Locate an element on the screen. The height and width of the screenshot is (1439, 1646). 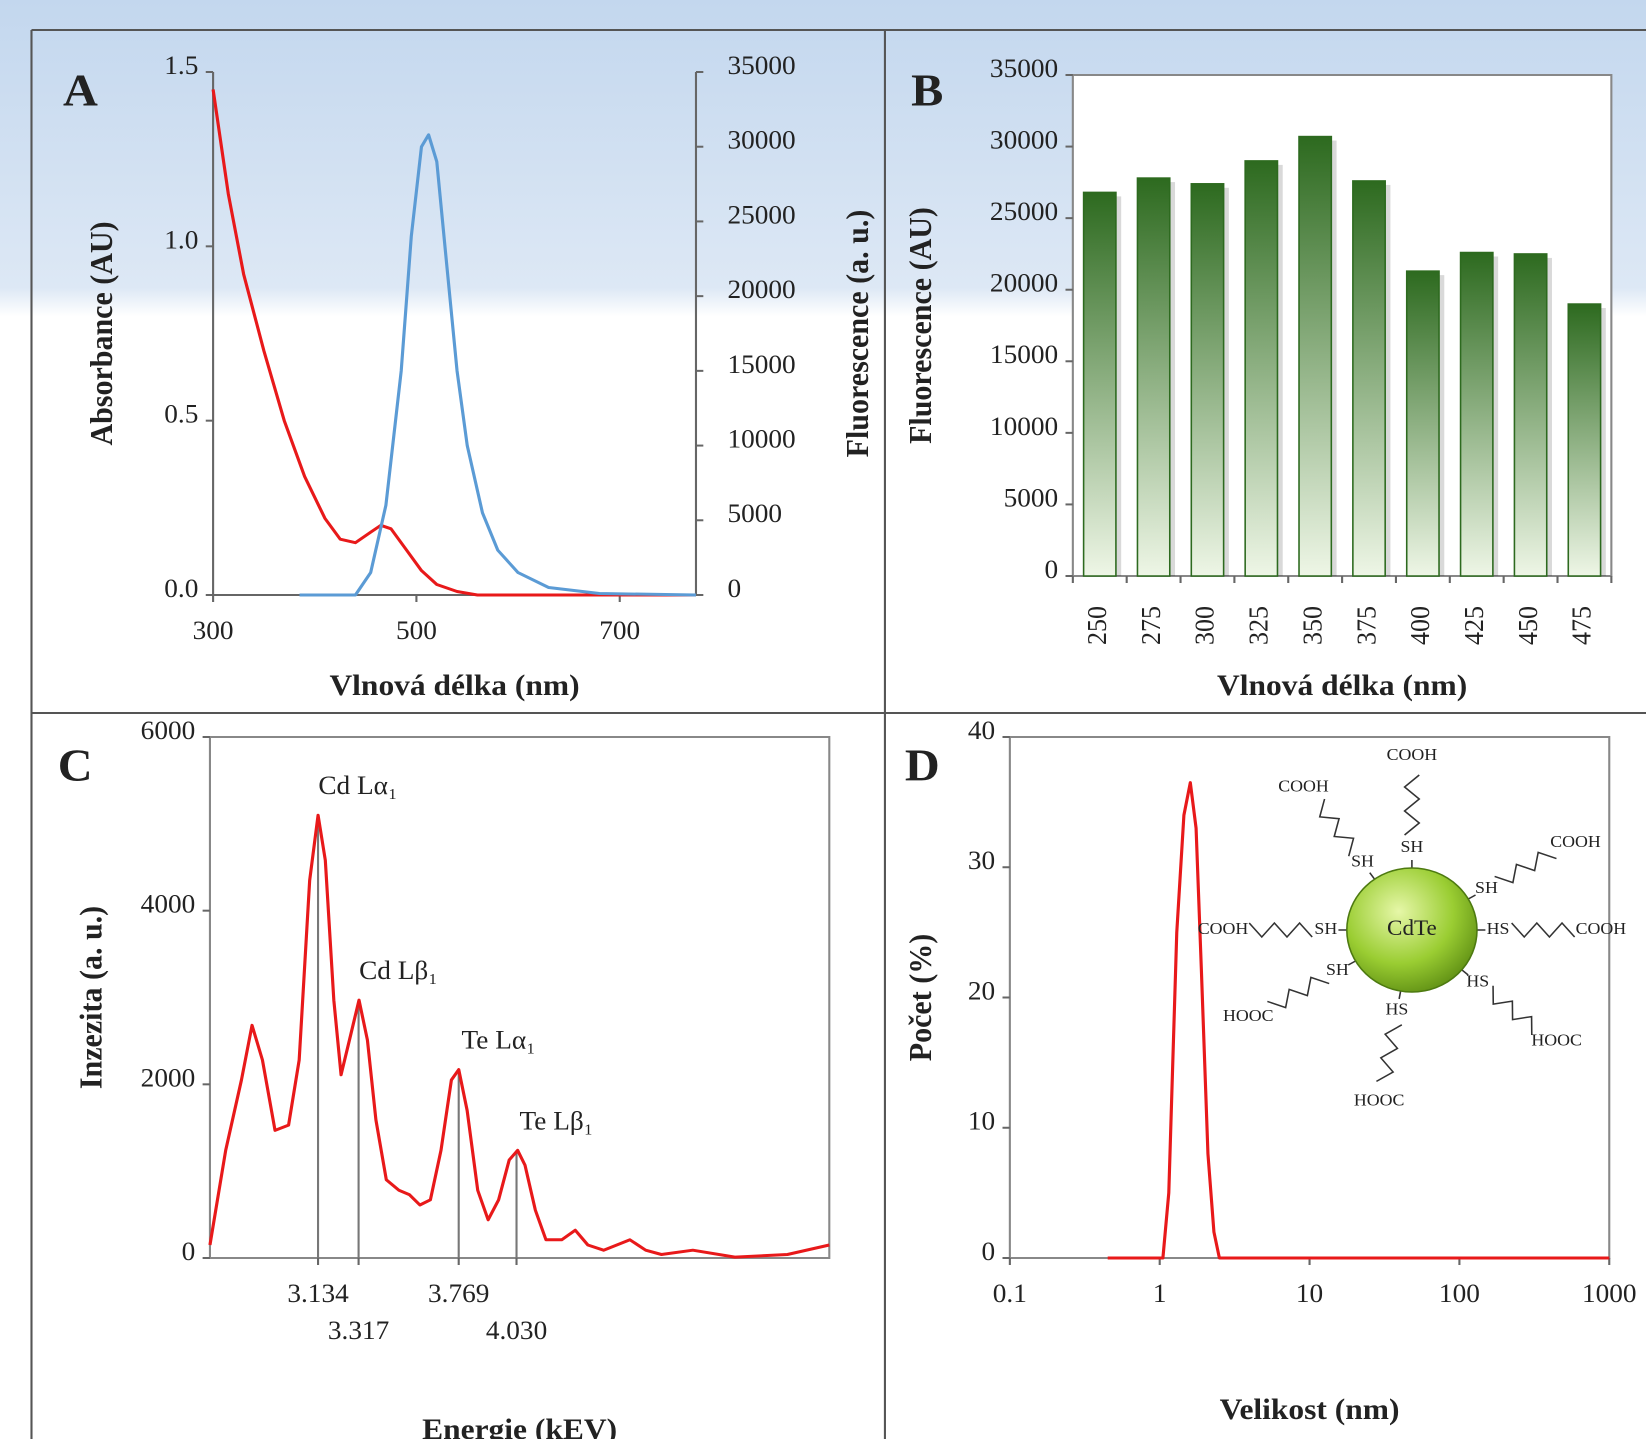
y-tick-label: 1.0 is located at coordinates (181, 239).